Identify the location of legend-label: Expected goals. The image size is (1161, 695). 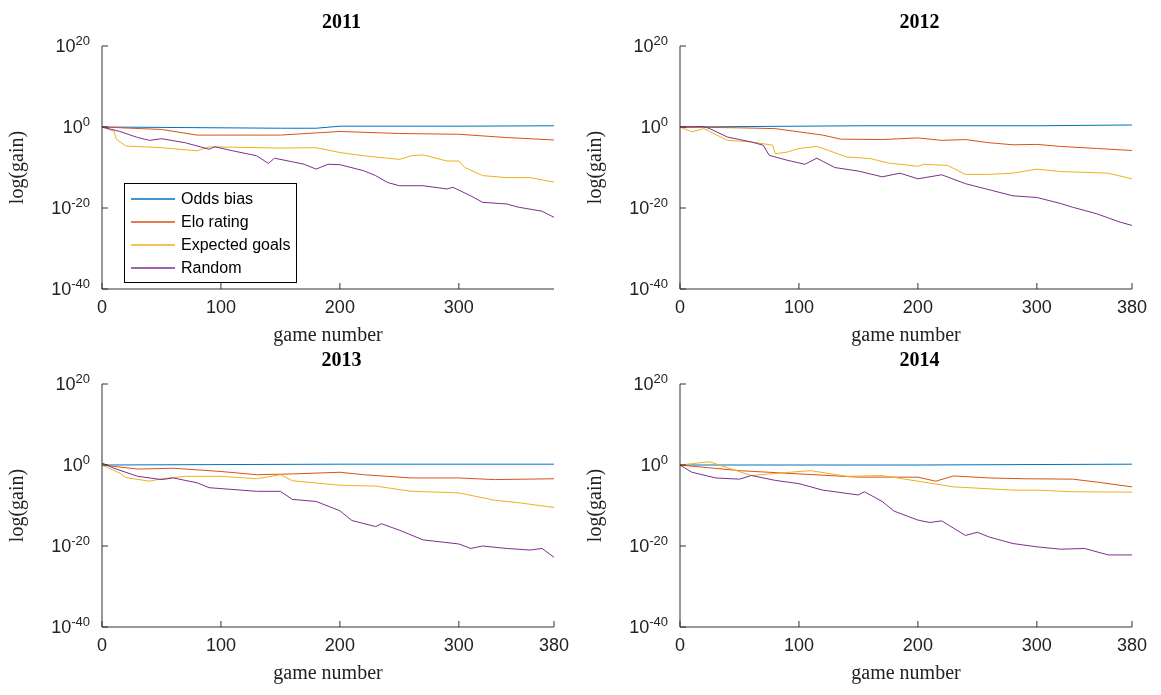
(236, 244).